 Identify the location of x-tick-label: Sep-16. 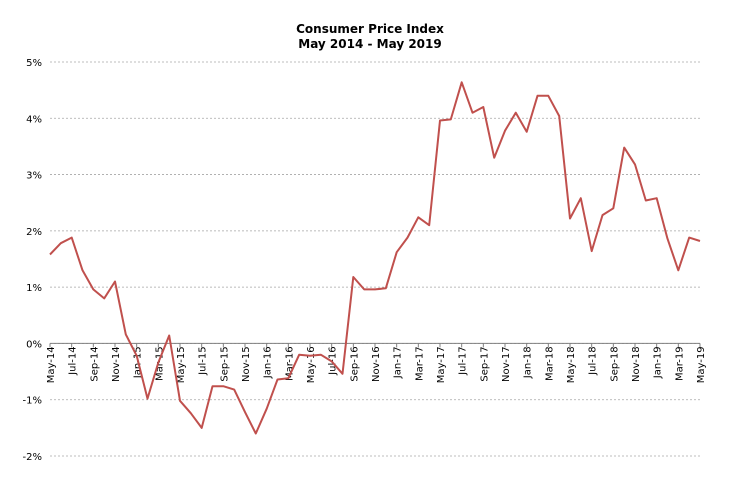
(354, 363).